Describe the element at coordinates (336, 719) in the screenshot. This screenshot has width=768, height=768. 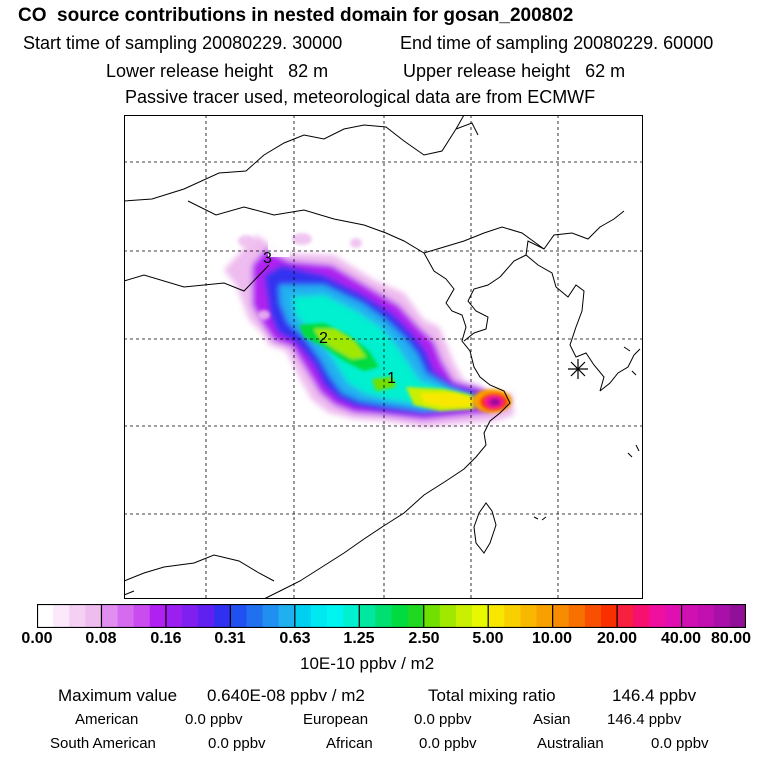
I see `region-name: European` at that location.